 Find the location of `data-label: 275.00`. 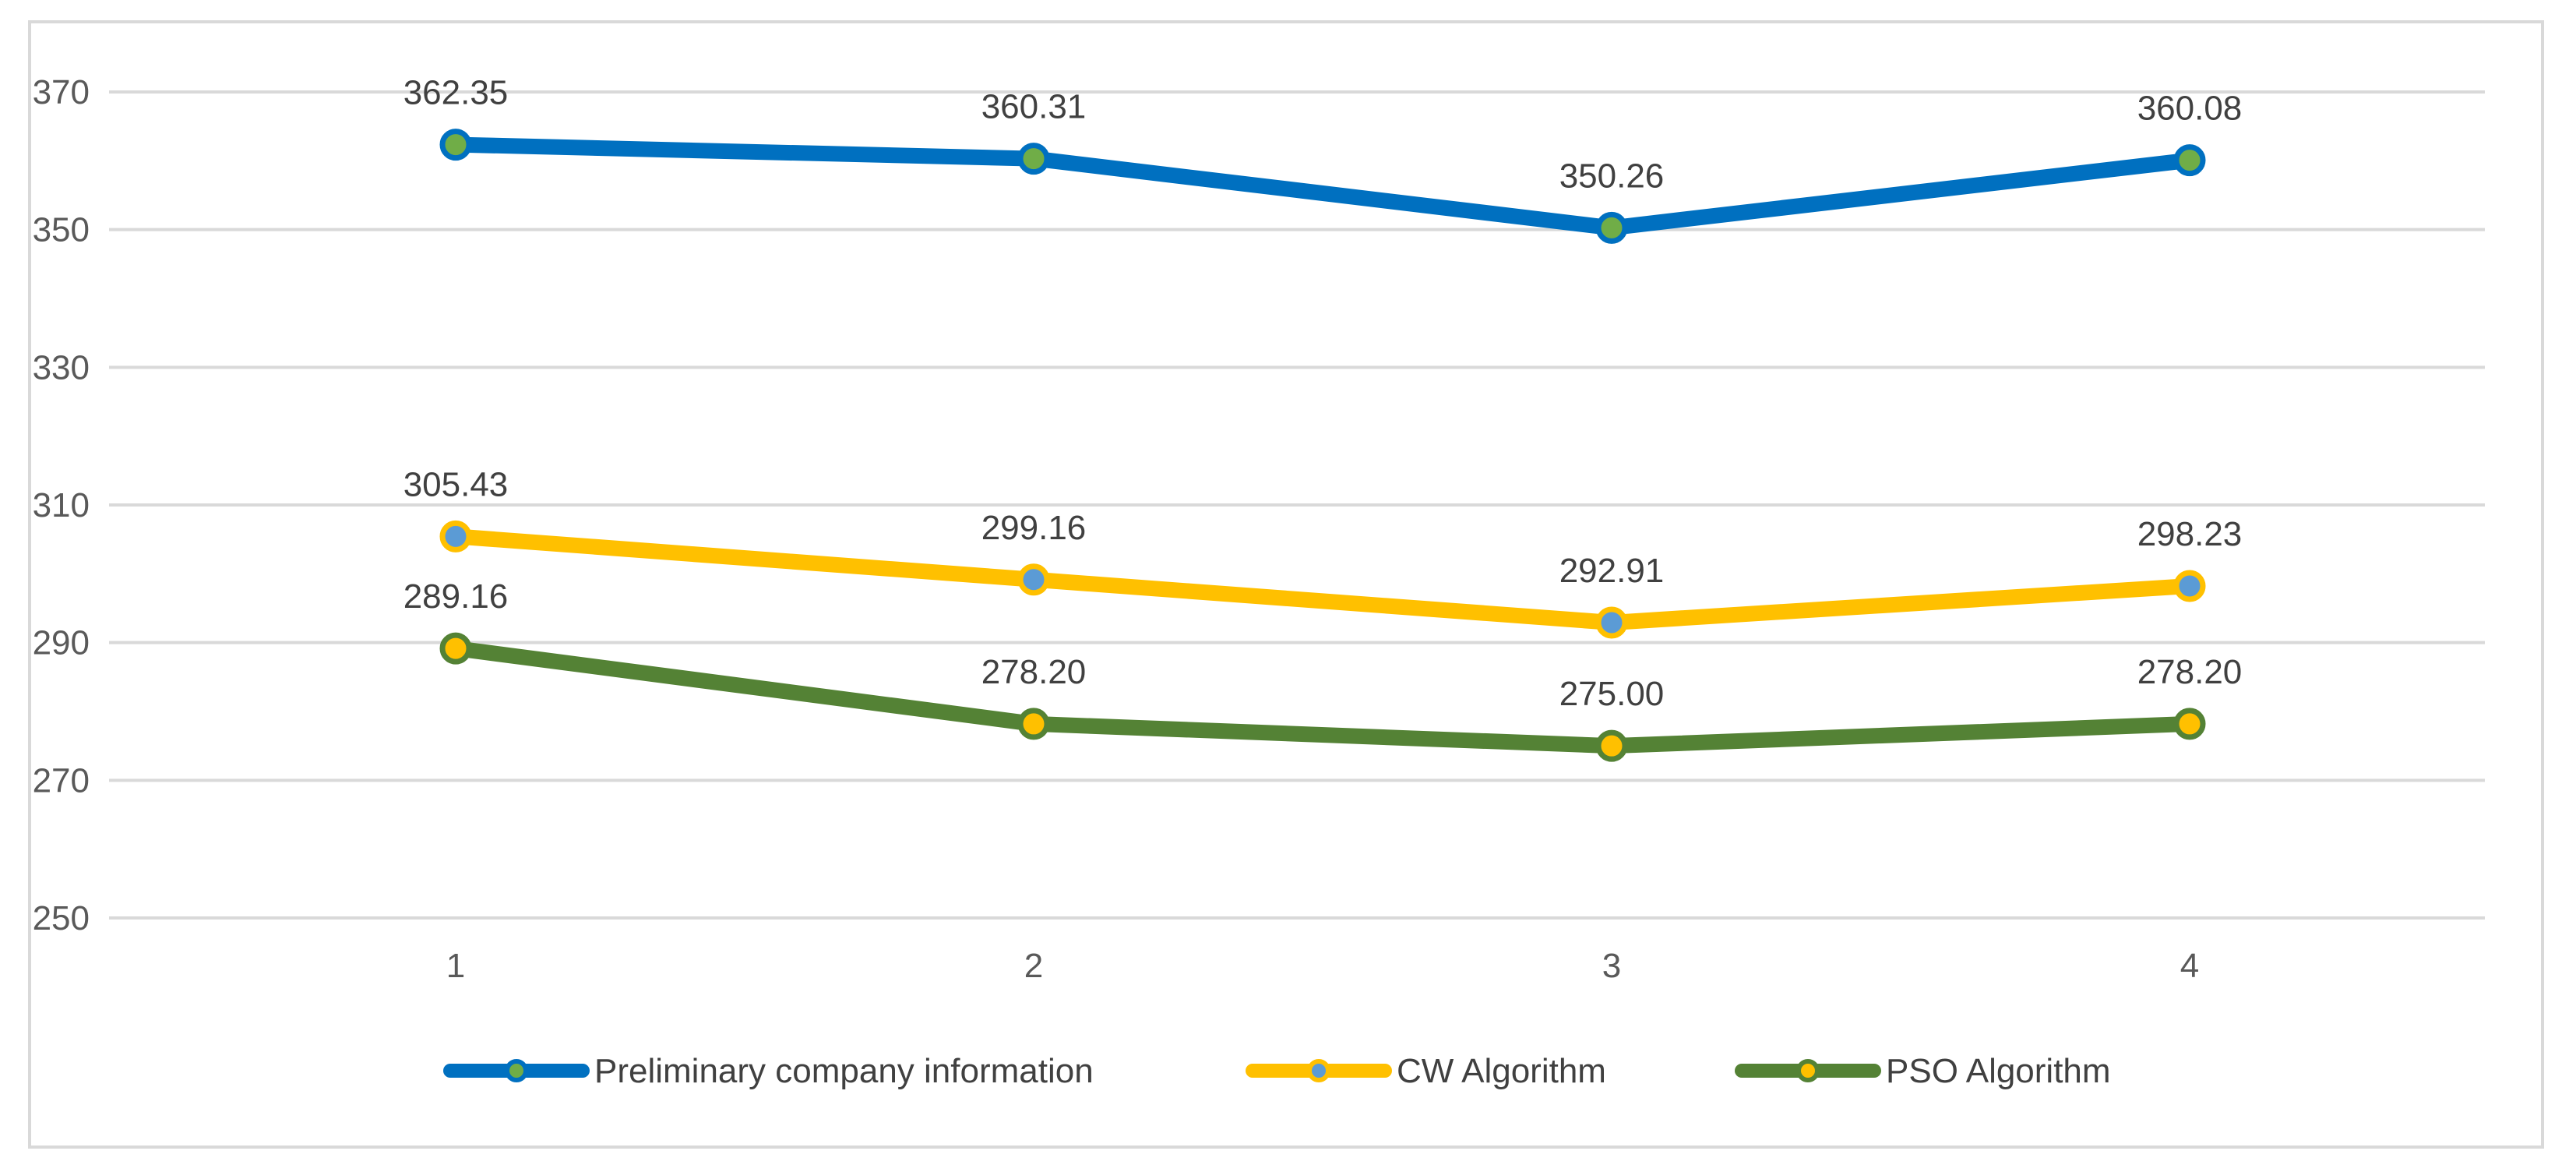

data-label: 275.00 is located at coordinates (1612, 694).